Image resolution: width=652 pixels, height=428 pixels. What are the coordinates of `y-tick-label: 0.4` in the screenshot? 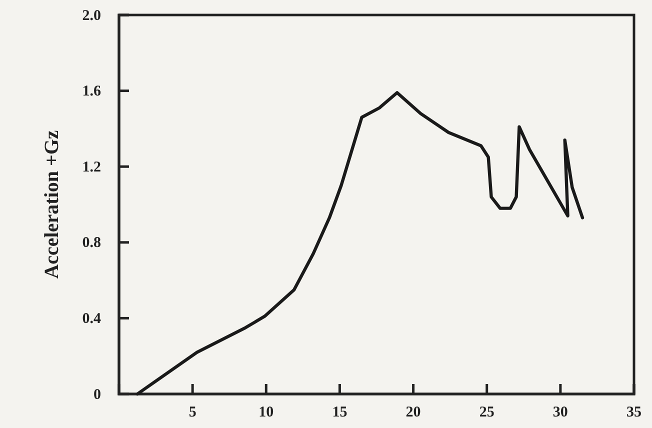 It's located at (92, 319).